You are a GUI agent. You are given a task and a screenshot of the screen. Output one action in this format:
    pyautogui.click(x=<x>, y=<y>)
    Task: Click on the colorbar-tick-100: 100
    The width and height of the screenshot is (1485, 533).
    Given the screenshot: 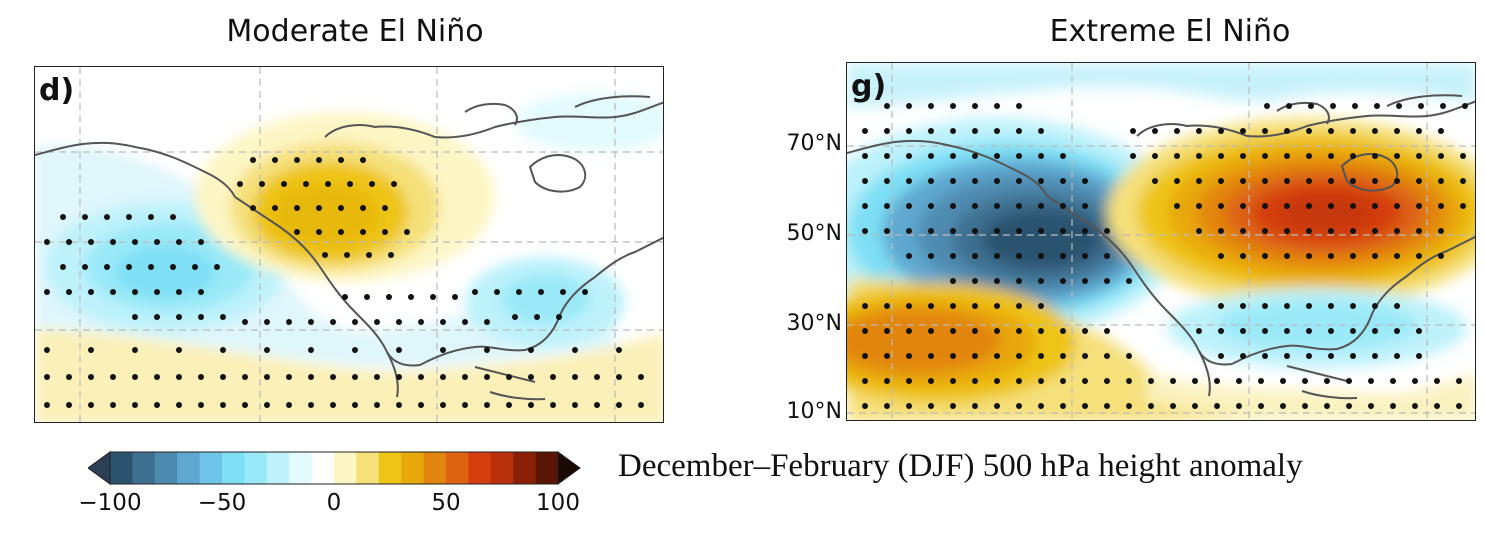 What is the action you would take?
    pyautogui.click(x=558, y=503)
    